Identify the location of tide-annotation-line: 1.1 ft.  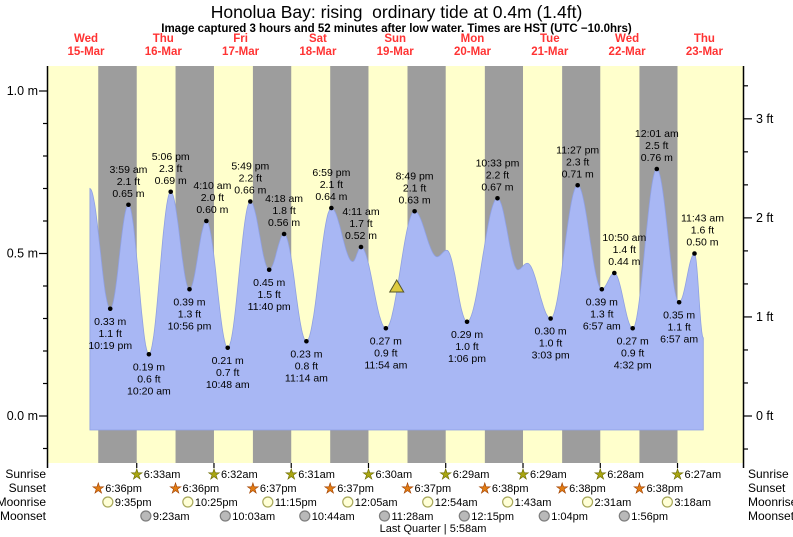
(110, 334).